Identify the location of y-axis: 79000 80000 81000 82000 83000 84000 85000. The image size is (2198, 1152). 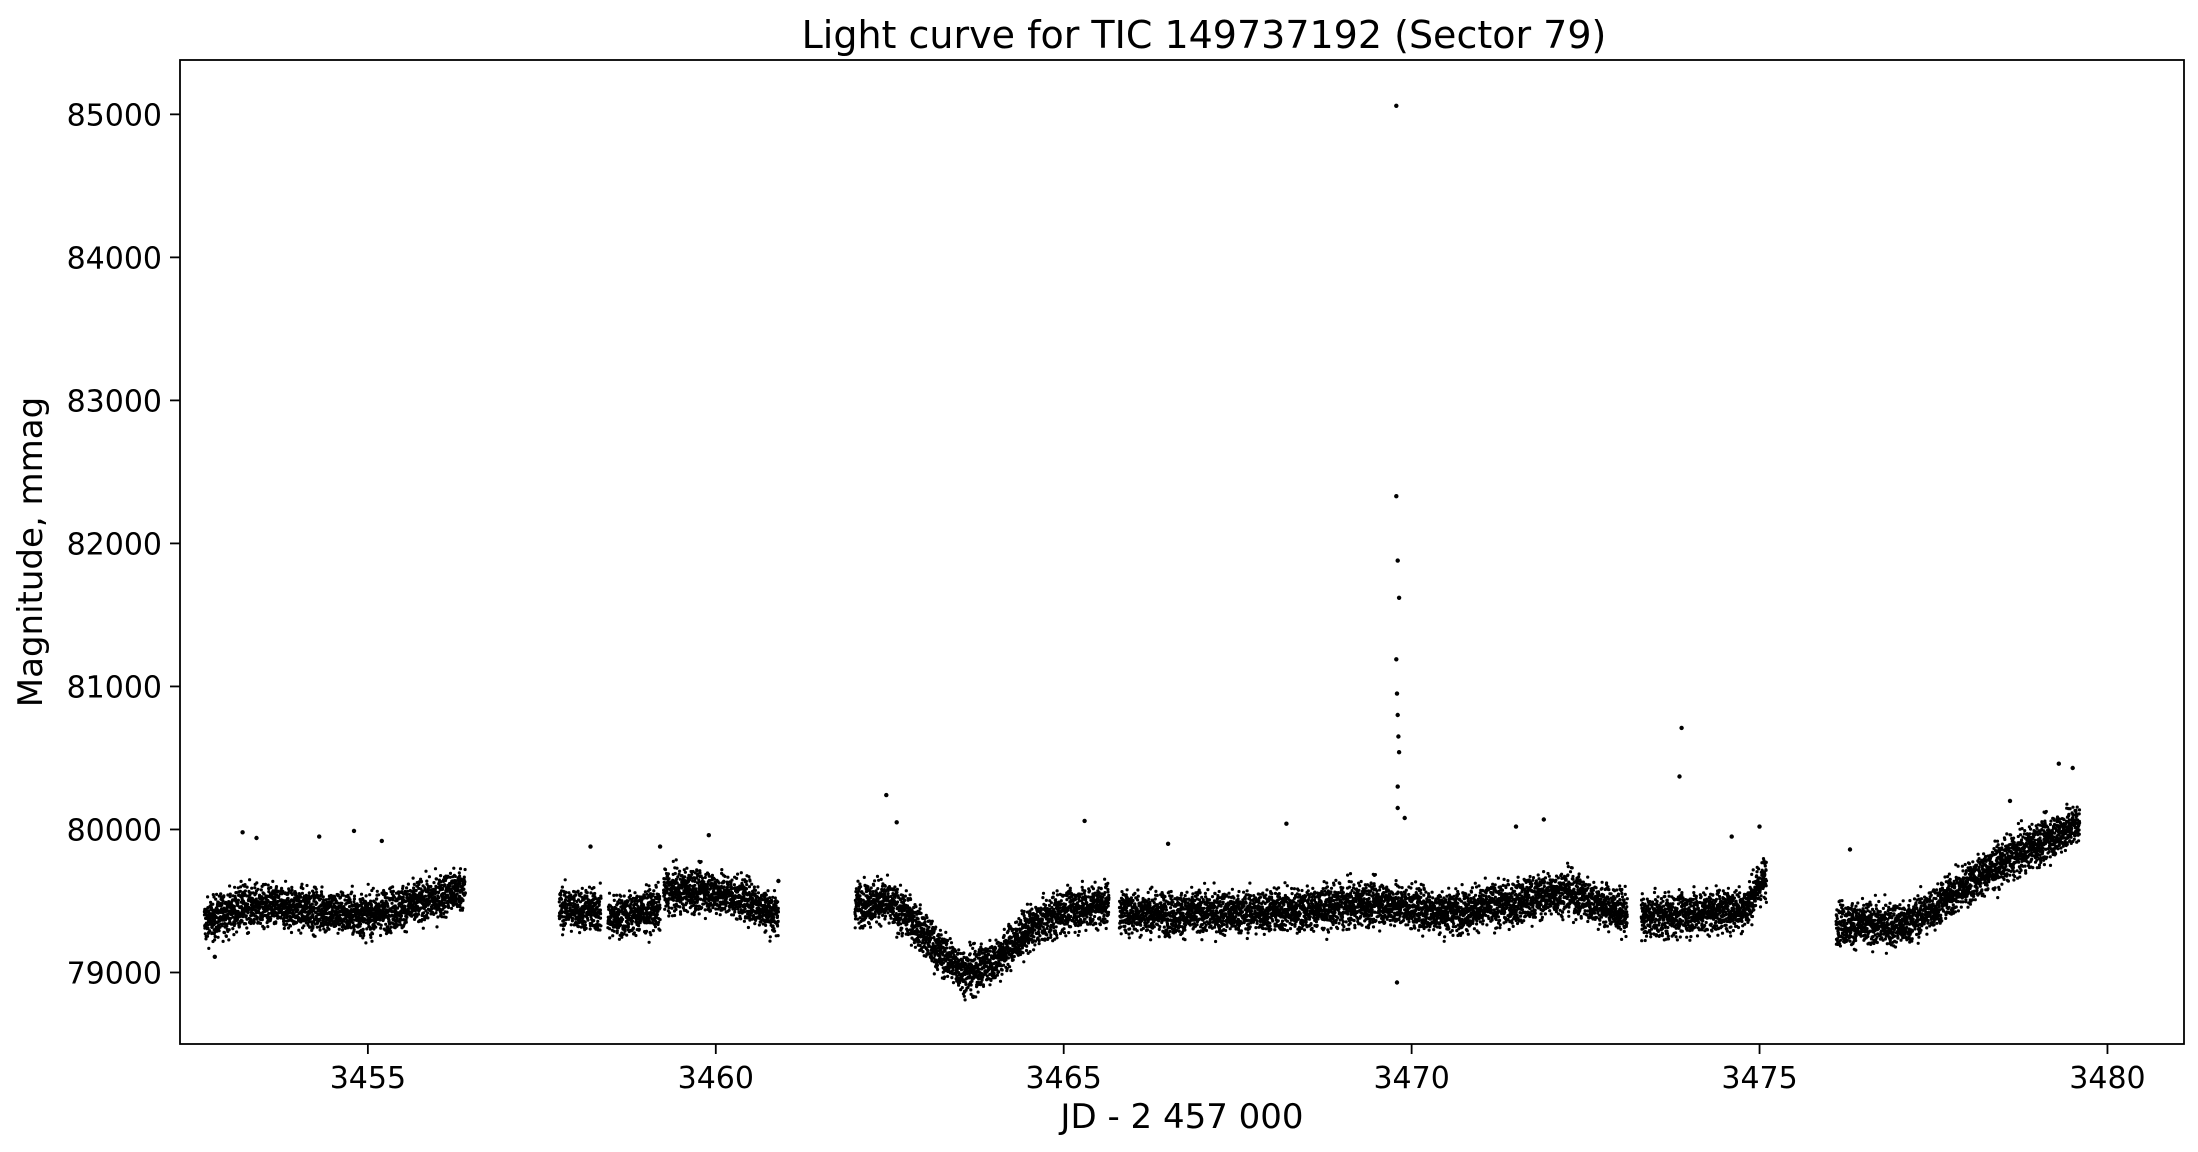
(123, 544).